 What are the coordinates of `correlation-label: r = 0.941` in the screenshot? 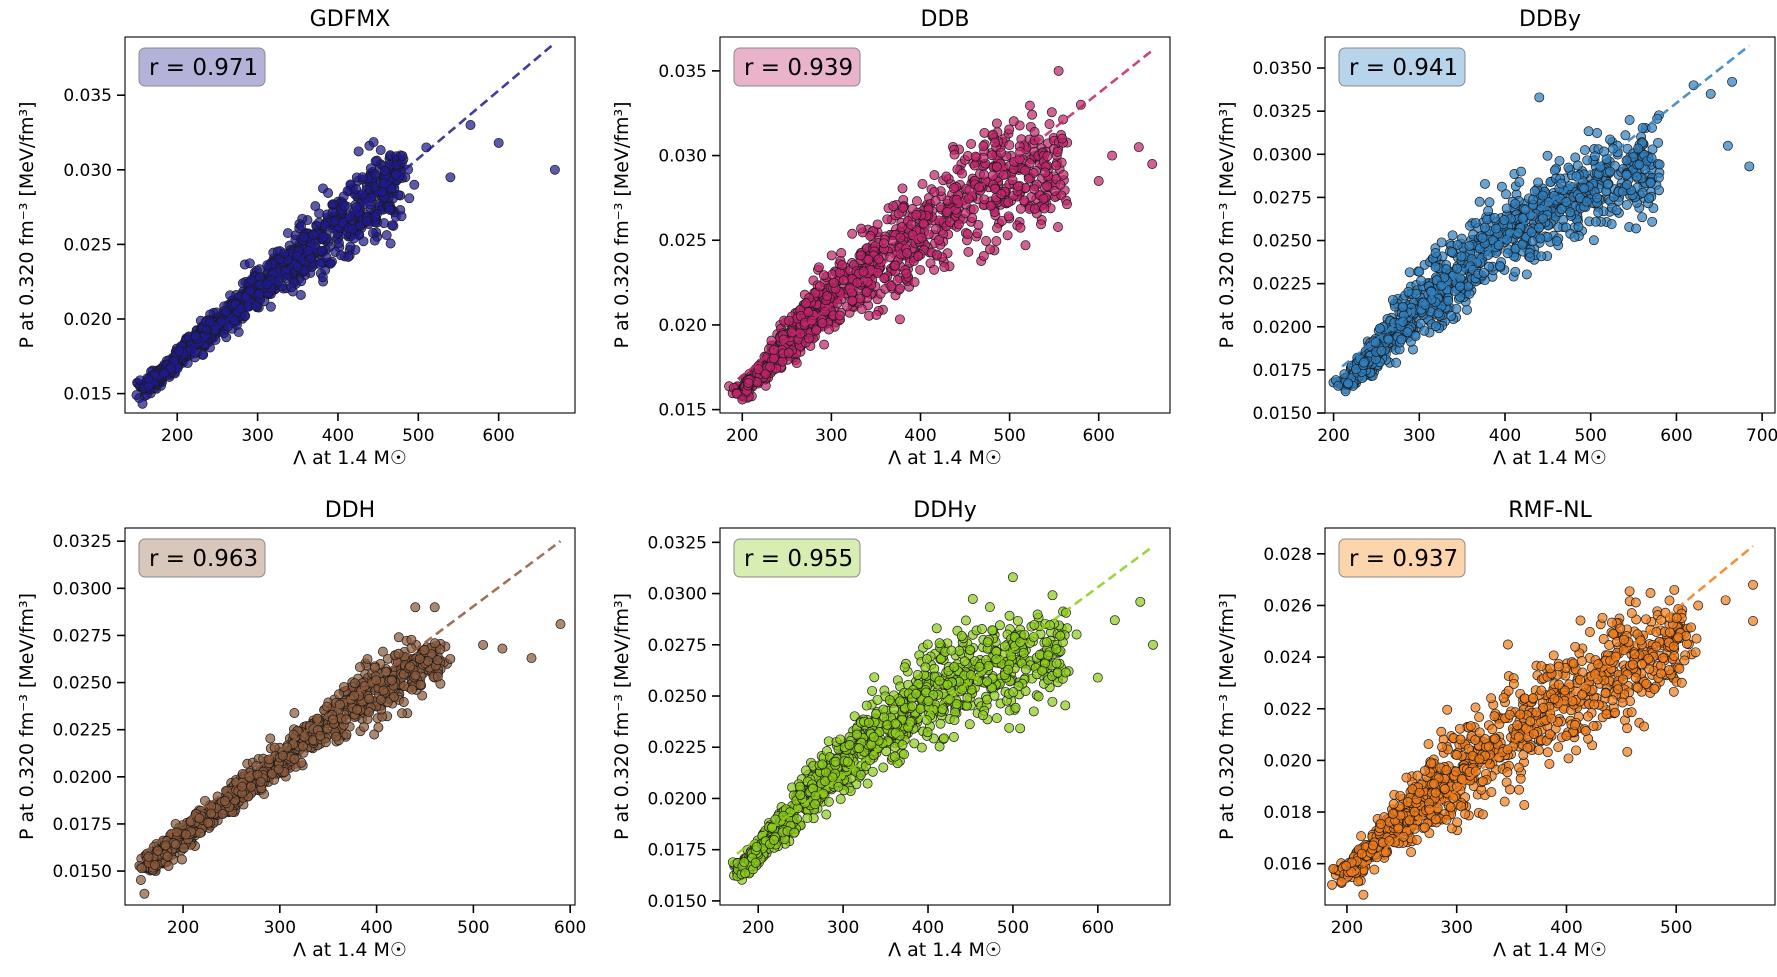 It's located at (1403, 68).